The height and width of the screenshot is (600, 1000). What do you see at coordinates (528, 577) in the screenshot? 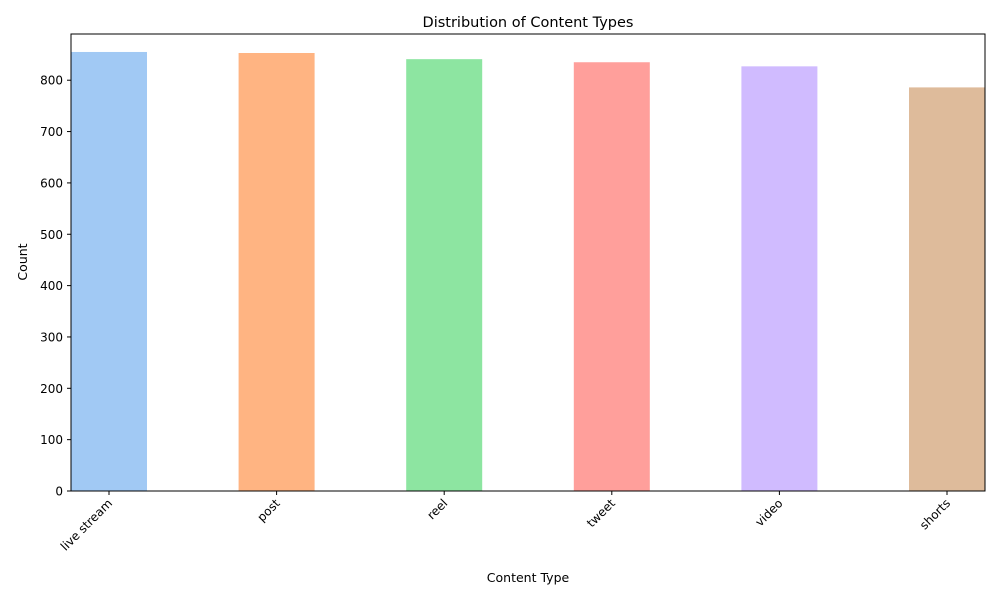
I see `x-axis-label: Content Type` at bounding box center [528, 577].